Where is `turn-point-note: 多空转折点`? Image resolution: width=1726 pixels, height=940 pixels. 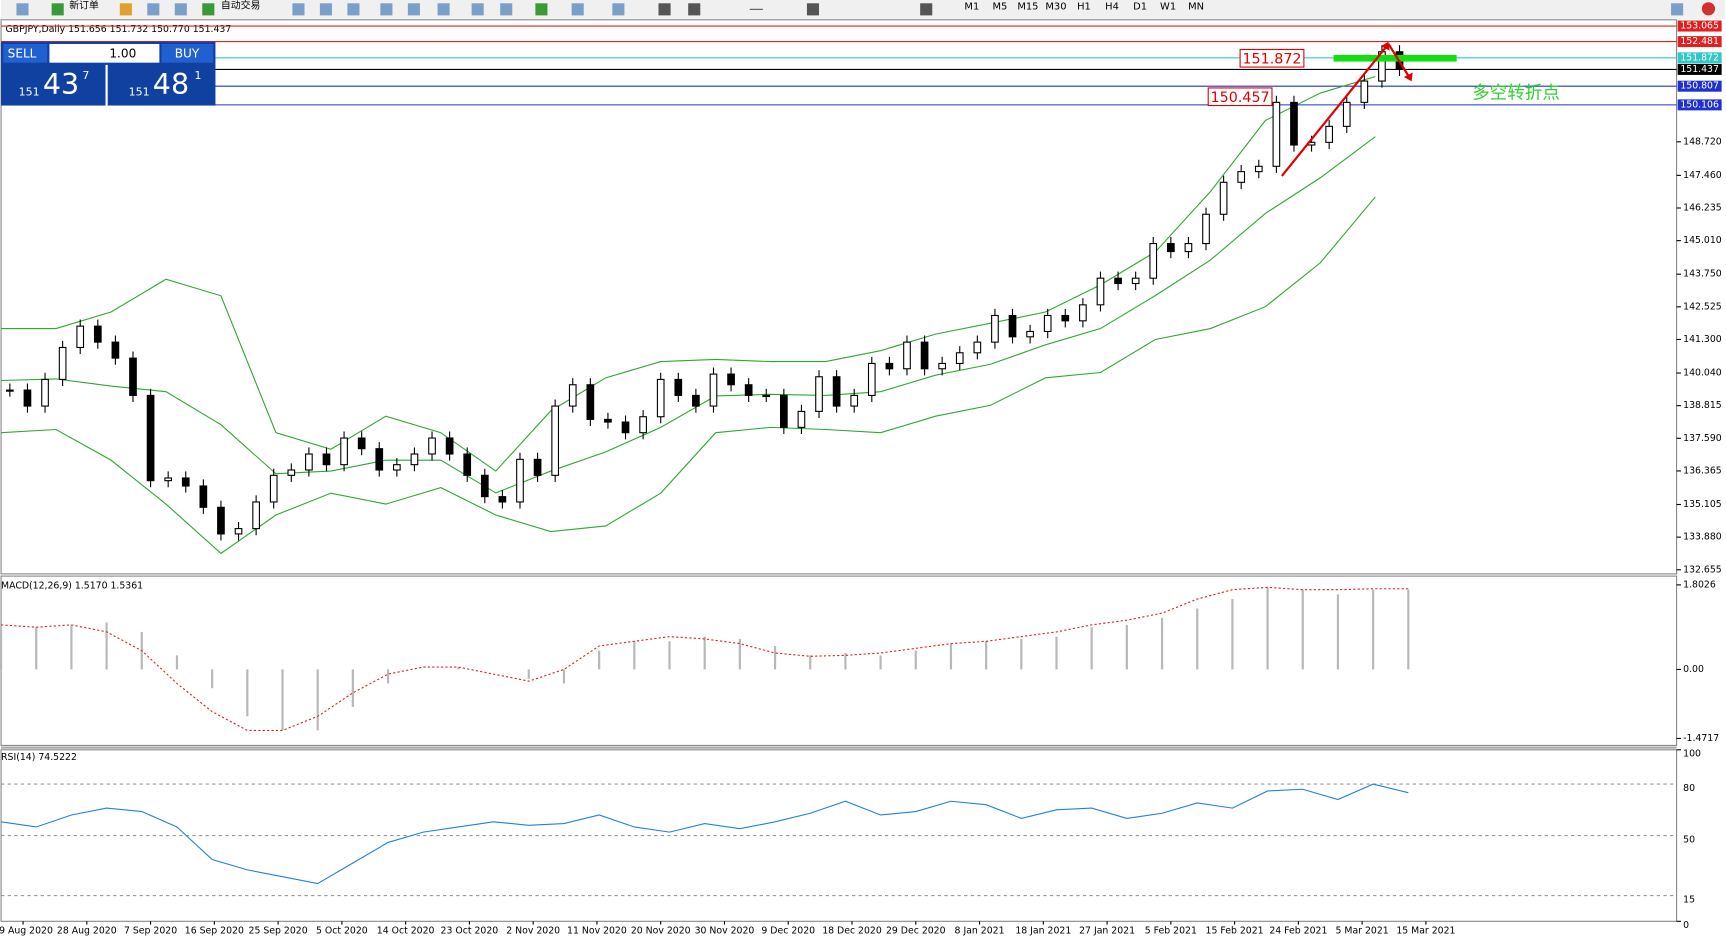 turn-point-note: 多空转折点 is located at coordinates (1516, 93).